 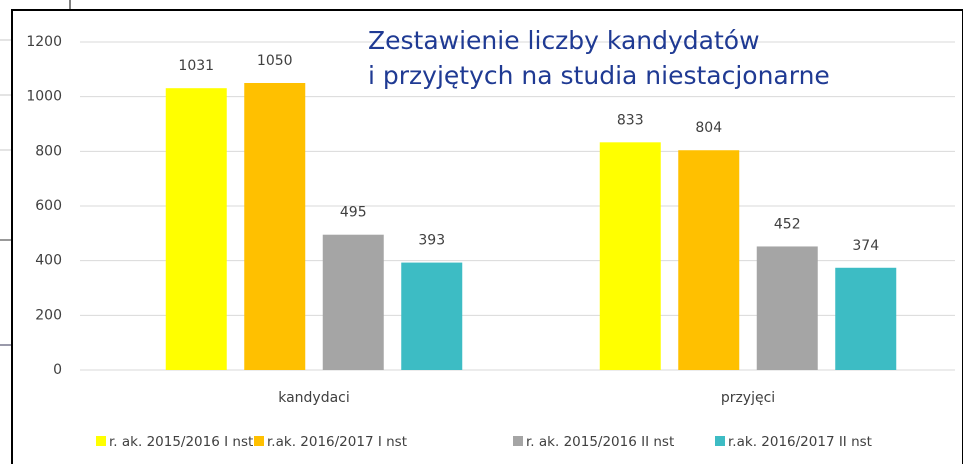 I want to click on value-label: 374, so click(x=865, y=246).